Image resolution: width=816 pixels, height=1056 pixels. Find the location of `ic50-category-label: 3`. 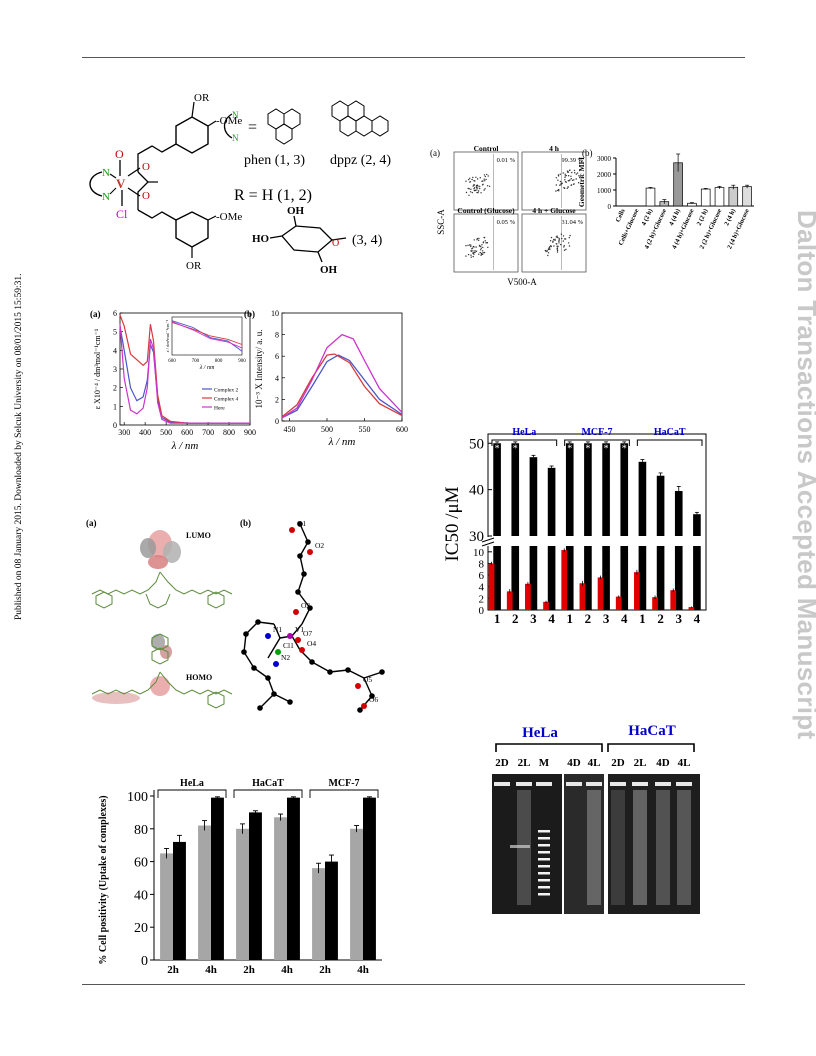

ic50-category-label: 3 is located at coordinates (606, 618).